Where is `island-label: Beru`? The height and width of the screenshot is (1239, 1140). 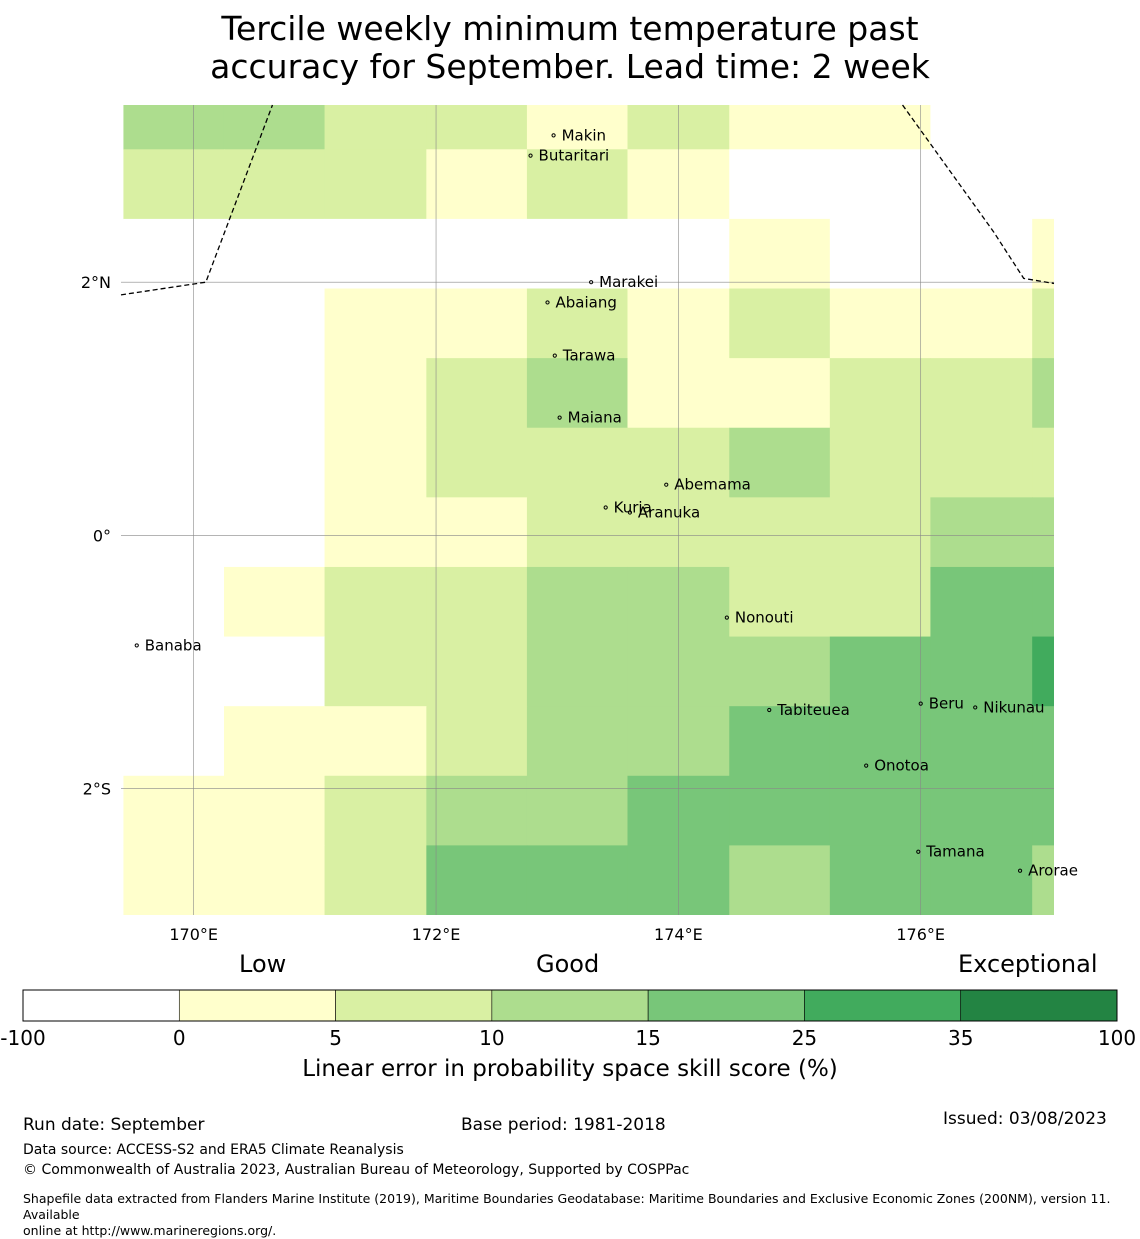 island-label: Beru is located at coordinates (946, 704).